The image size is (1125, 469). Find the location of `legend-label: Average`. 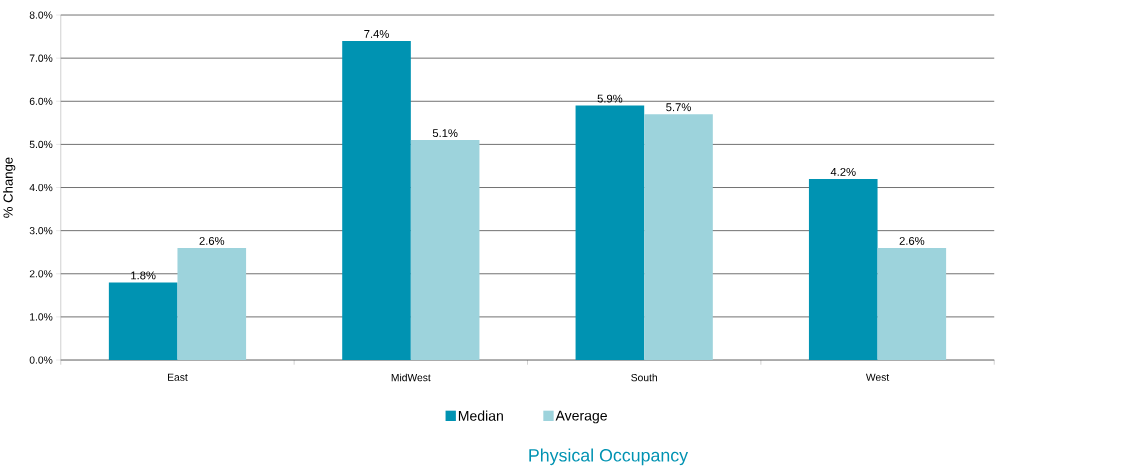

legend-label: Average is located at coordinates (581, 417).